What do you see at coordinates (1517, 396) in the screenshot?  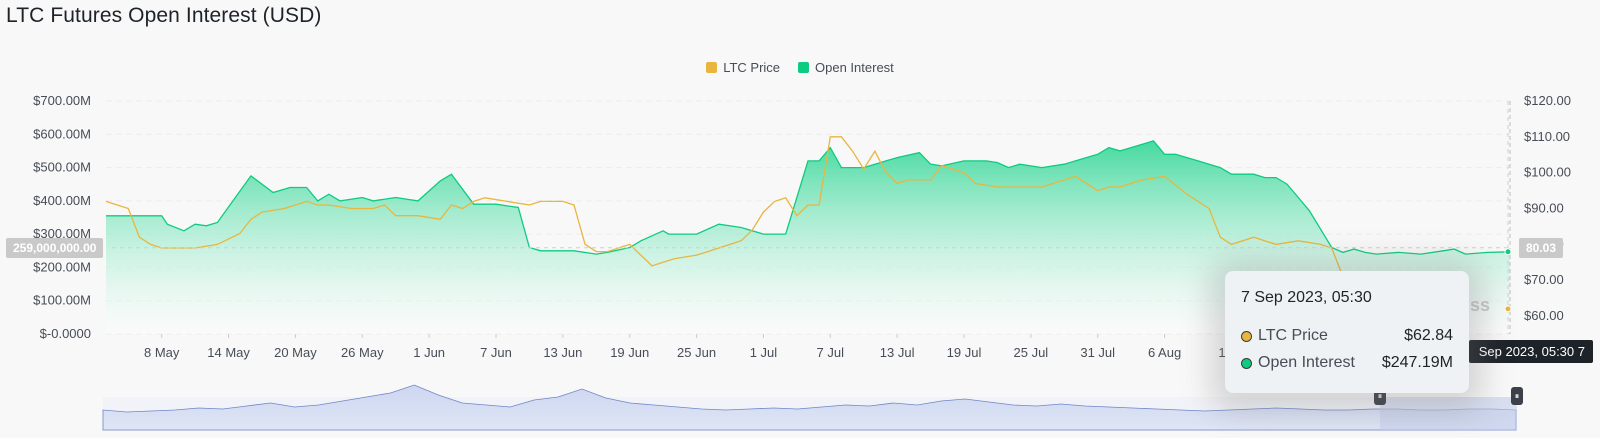 I see `navigator-right-handle: ⏸` at bounding box center [1517, 396].